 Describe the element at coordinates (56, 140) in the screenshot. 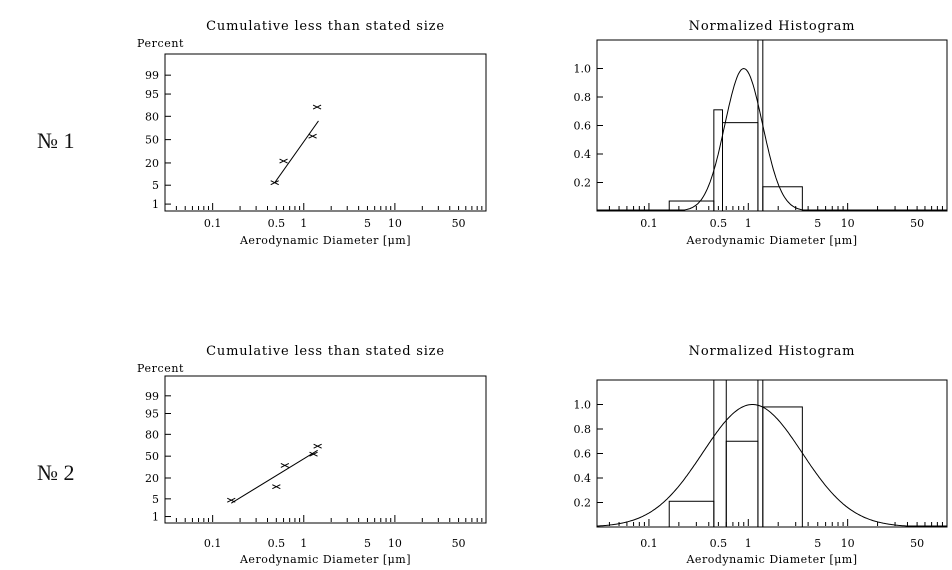

I see `row-label-1: № 1` at that location.